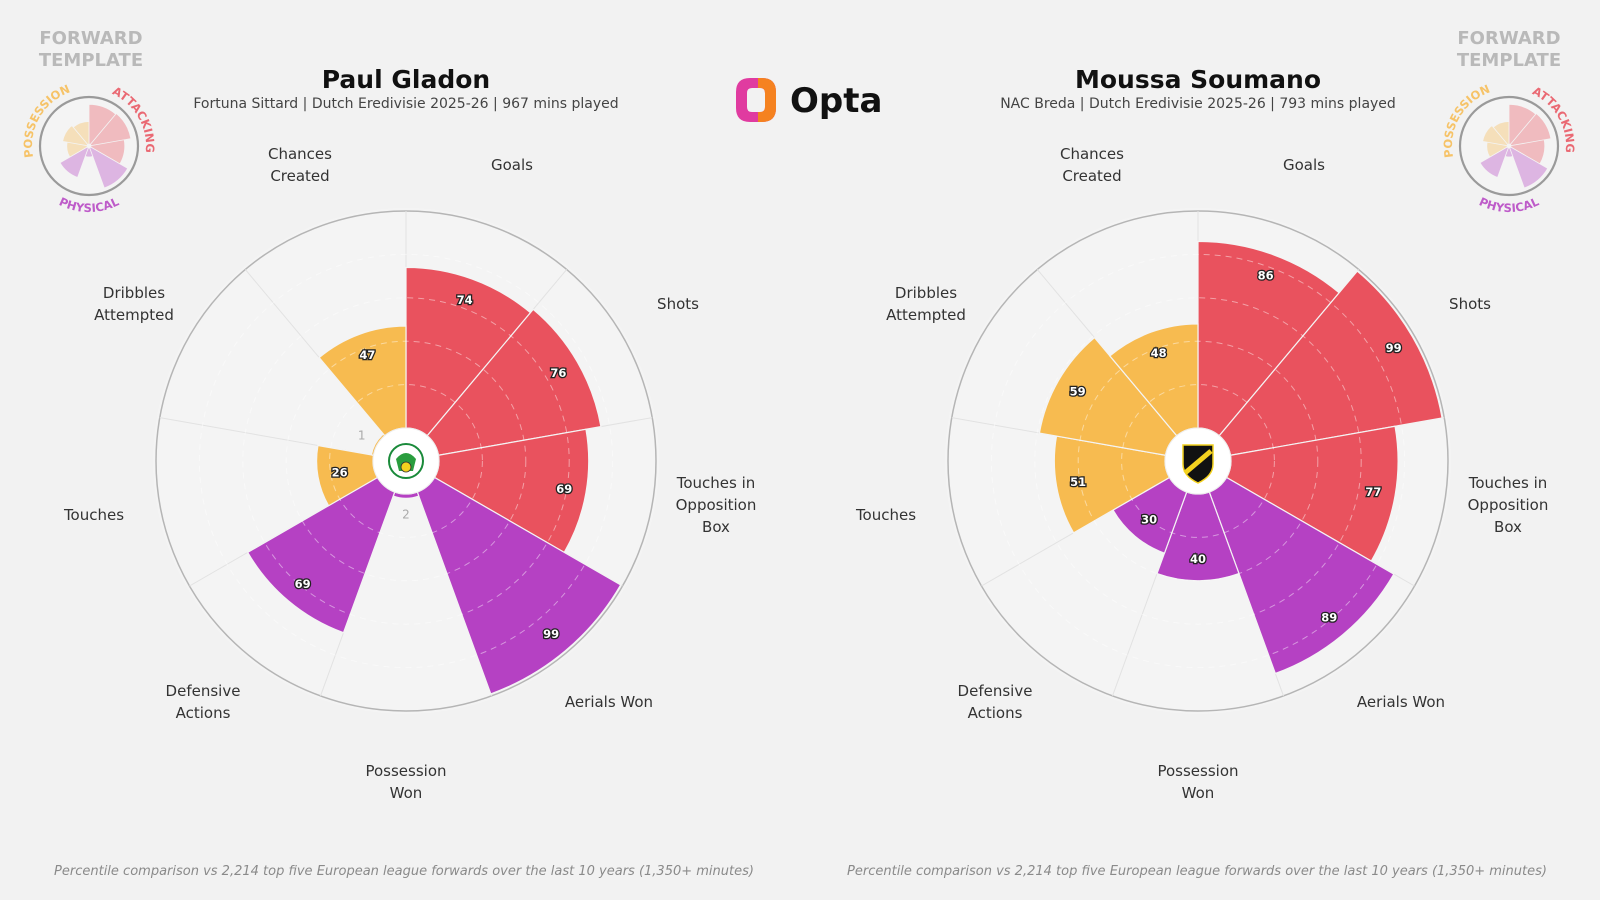 Image resolution: width=1600 pixels, height=900 pixels. Describe the element at coordinates (340, 473) in the screenshot. I see `value-label-touches: 26` at that location.